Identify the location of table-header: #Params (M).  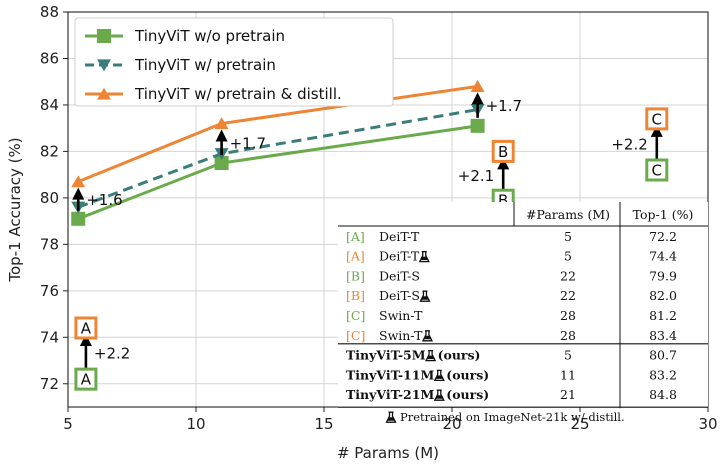
(568, 214).